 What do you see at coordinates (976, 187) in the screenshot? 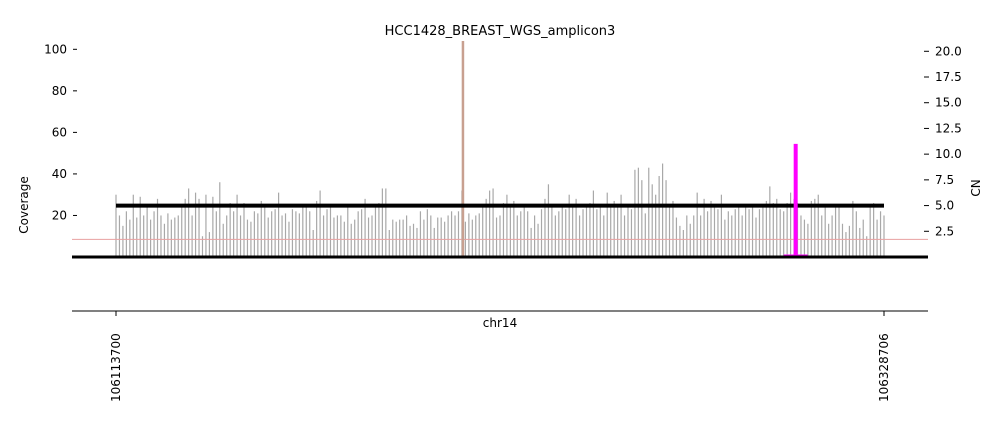
I see `y2-axis-label: CN` at bounding box center [976, 187].